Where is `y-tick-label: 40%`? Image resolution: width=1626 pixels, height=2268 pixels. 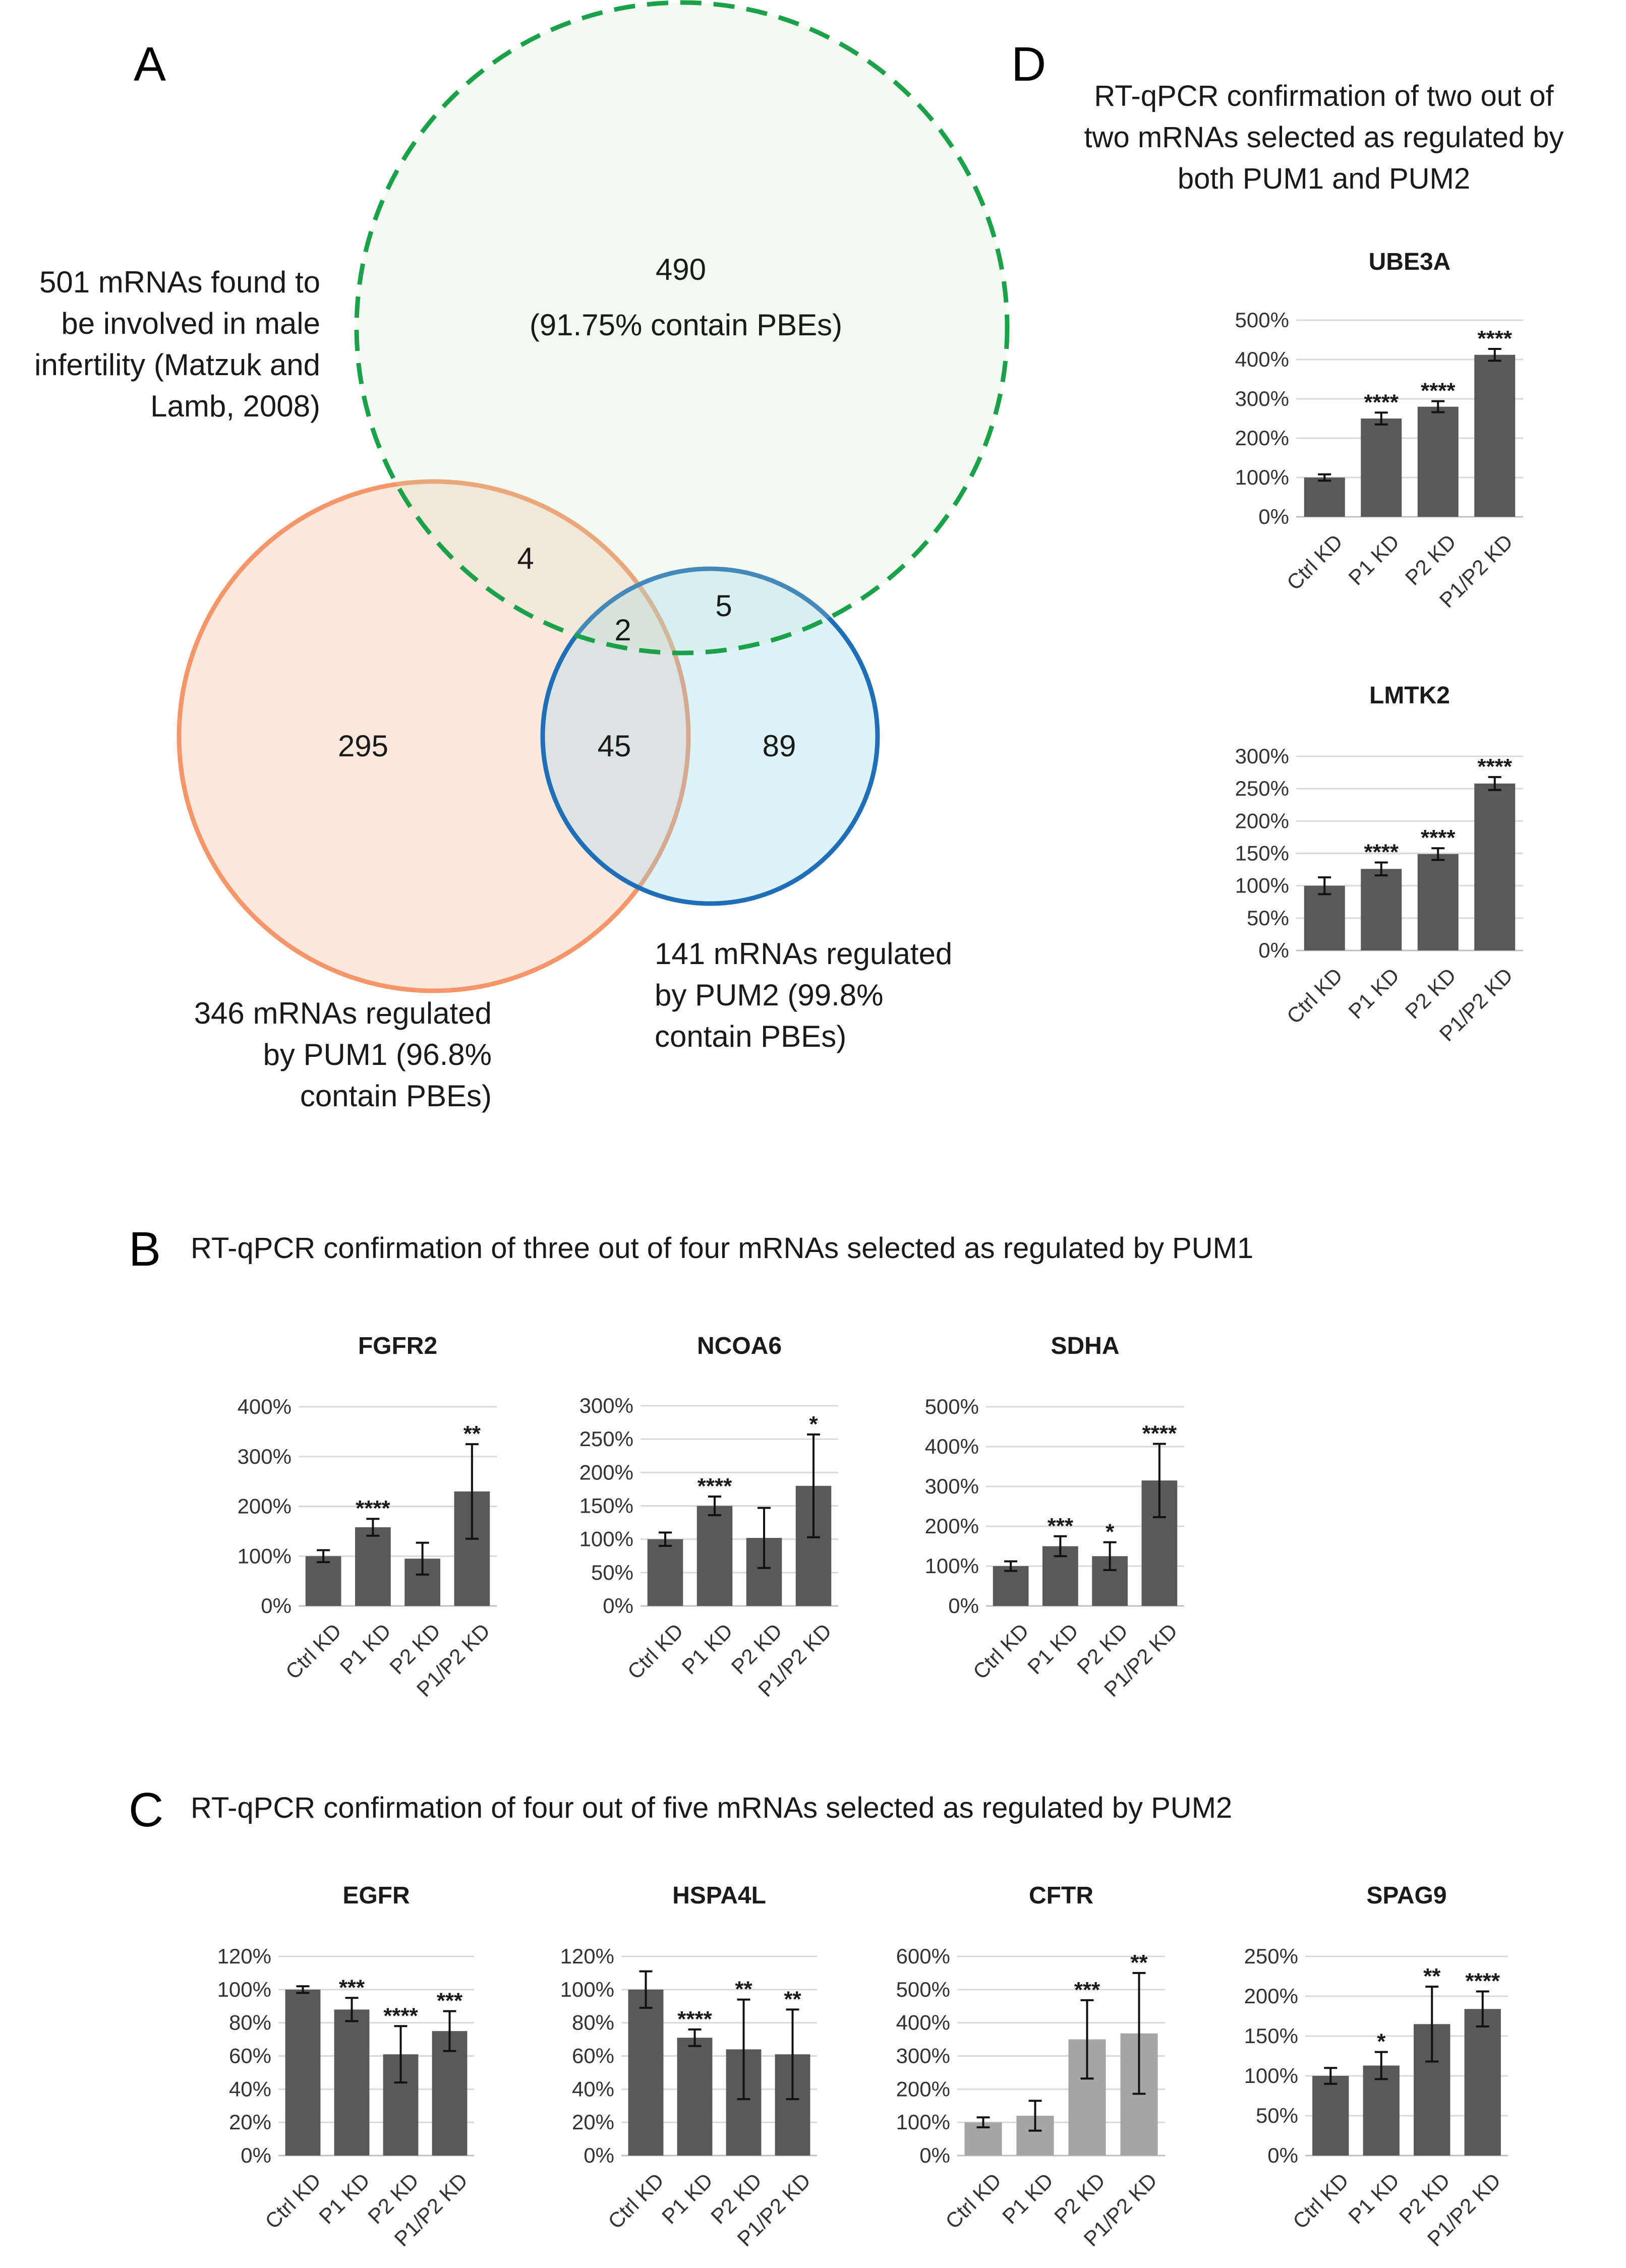 y-tick-label: 40% is located at coordinates (250, 2089).